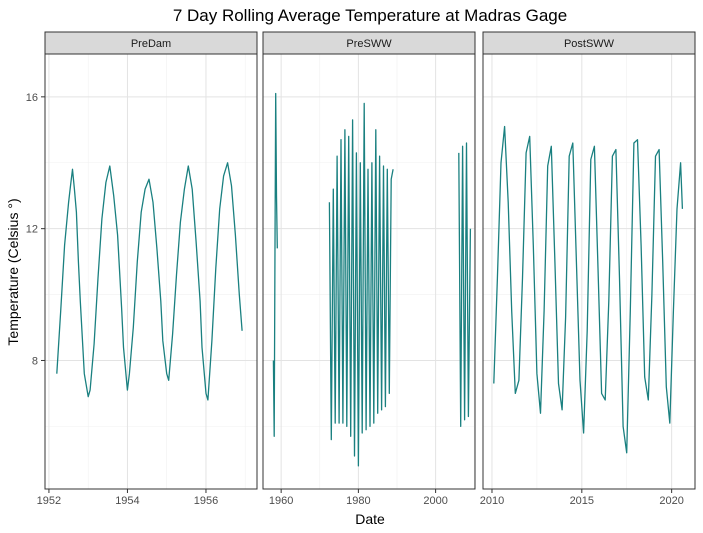 The image size is (703, 533). I want to click on x-tick-label: 1954, so click(127, 501).